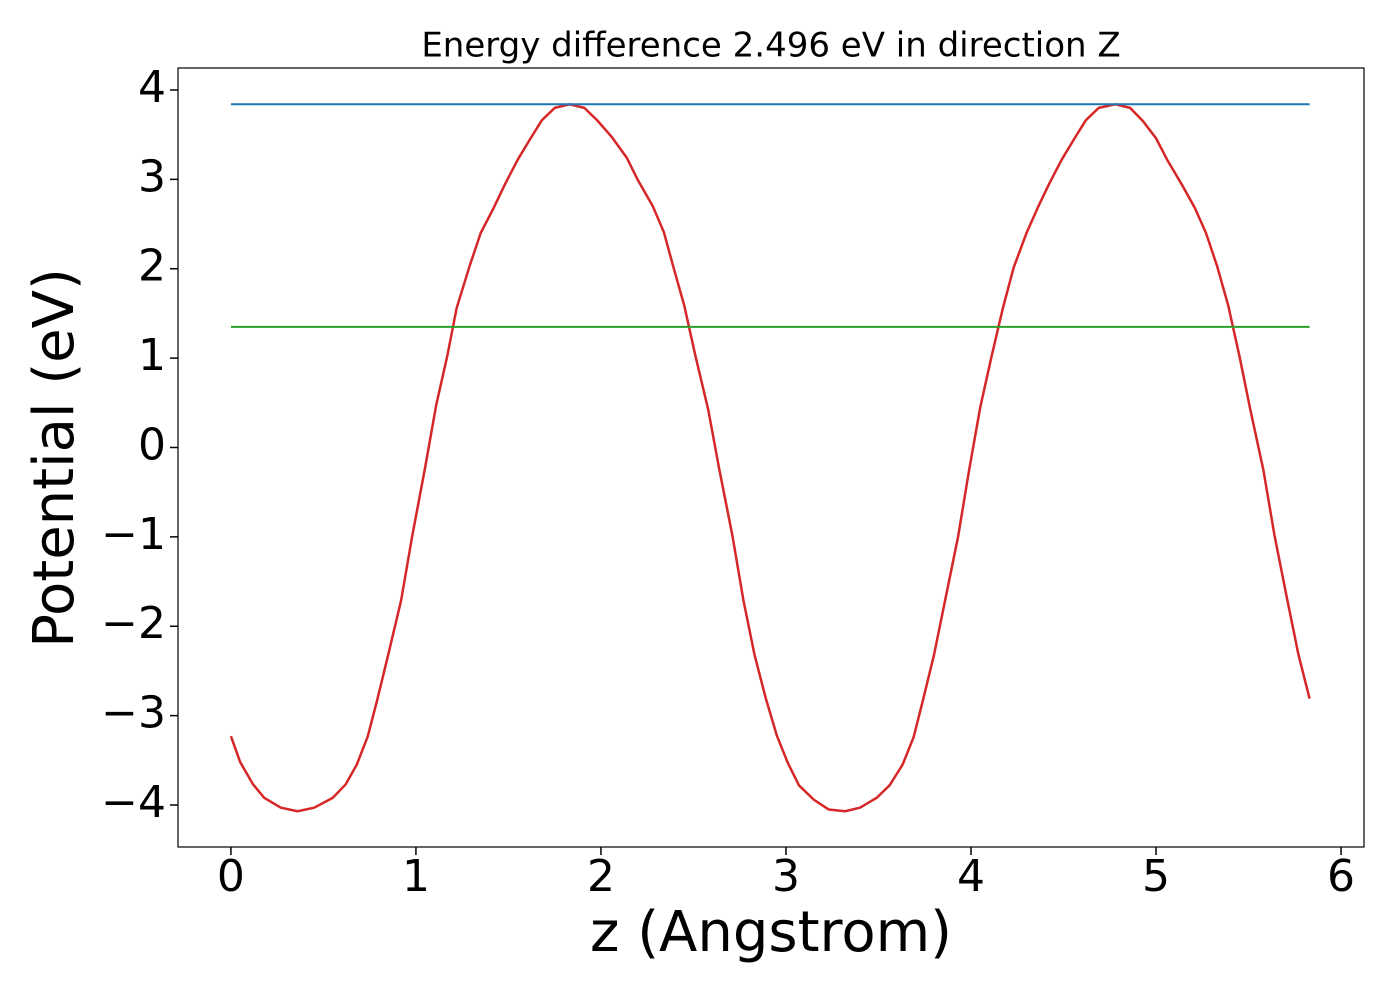 This screenshot has height=1000, width=1400. What do you see at coordinates (416, 876) in the screenshot?
I see `x-tick-label: 1` at bounding box center [416, 876].